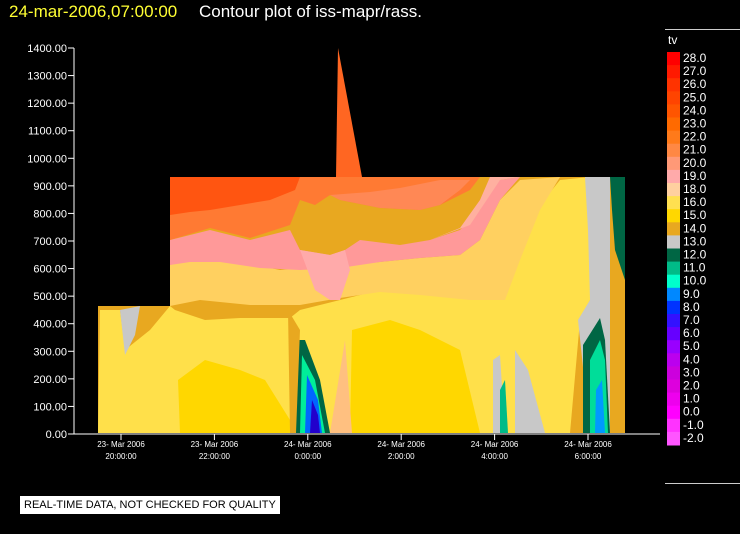 The width and height of the screenshot is (740, 534). Describe the element at coordinates (691, 386) in the screenshot. I see `colorbar-level-label: 2.0` at that location.